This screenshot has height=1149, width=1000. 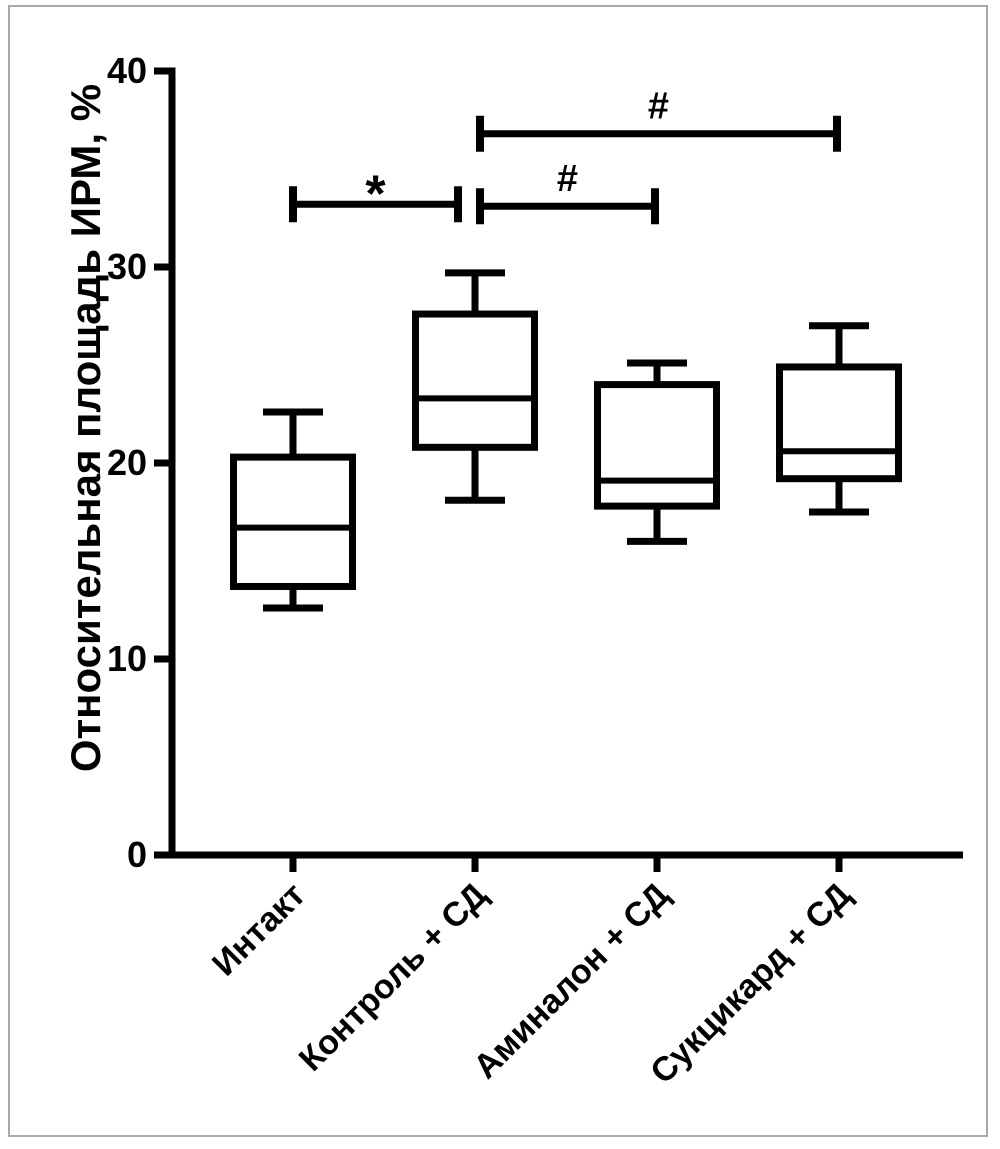 What do you see at coordinates (393, 977) in the screenshot?
I see `x-axis-category-label: Контроль + СД` at bounding box center [393, 977].